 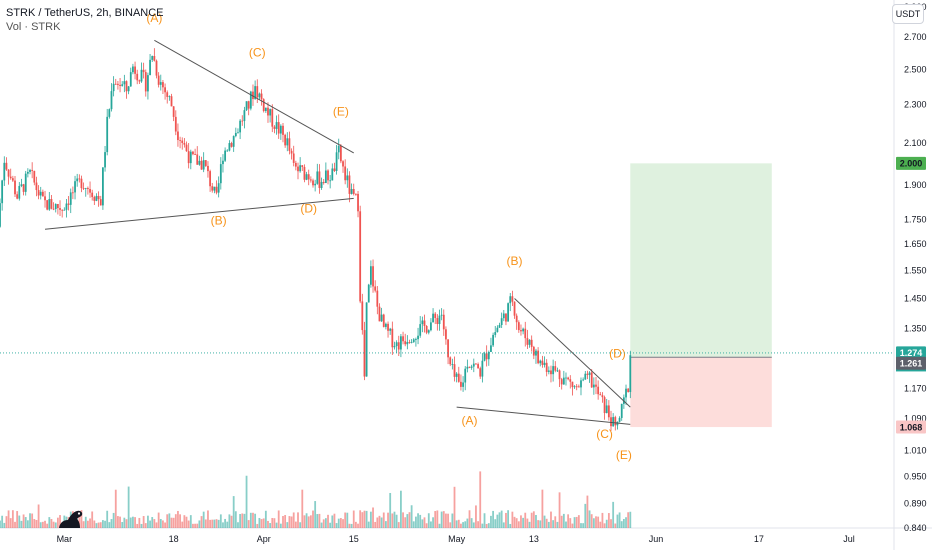 I want to click on price-tick-label: 0.840, so click(x=915, y=528).